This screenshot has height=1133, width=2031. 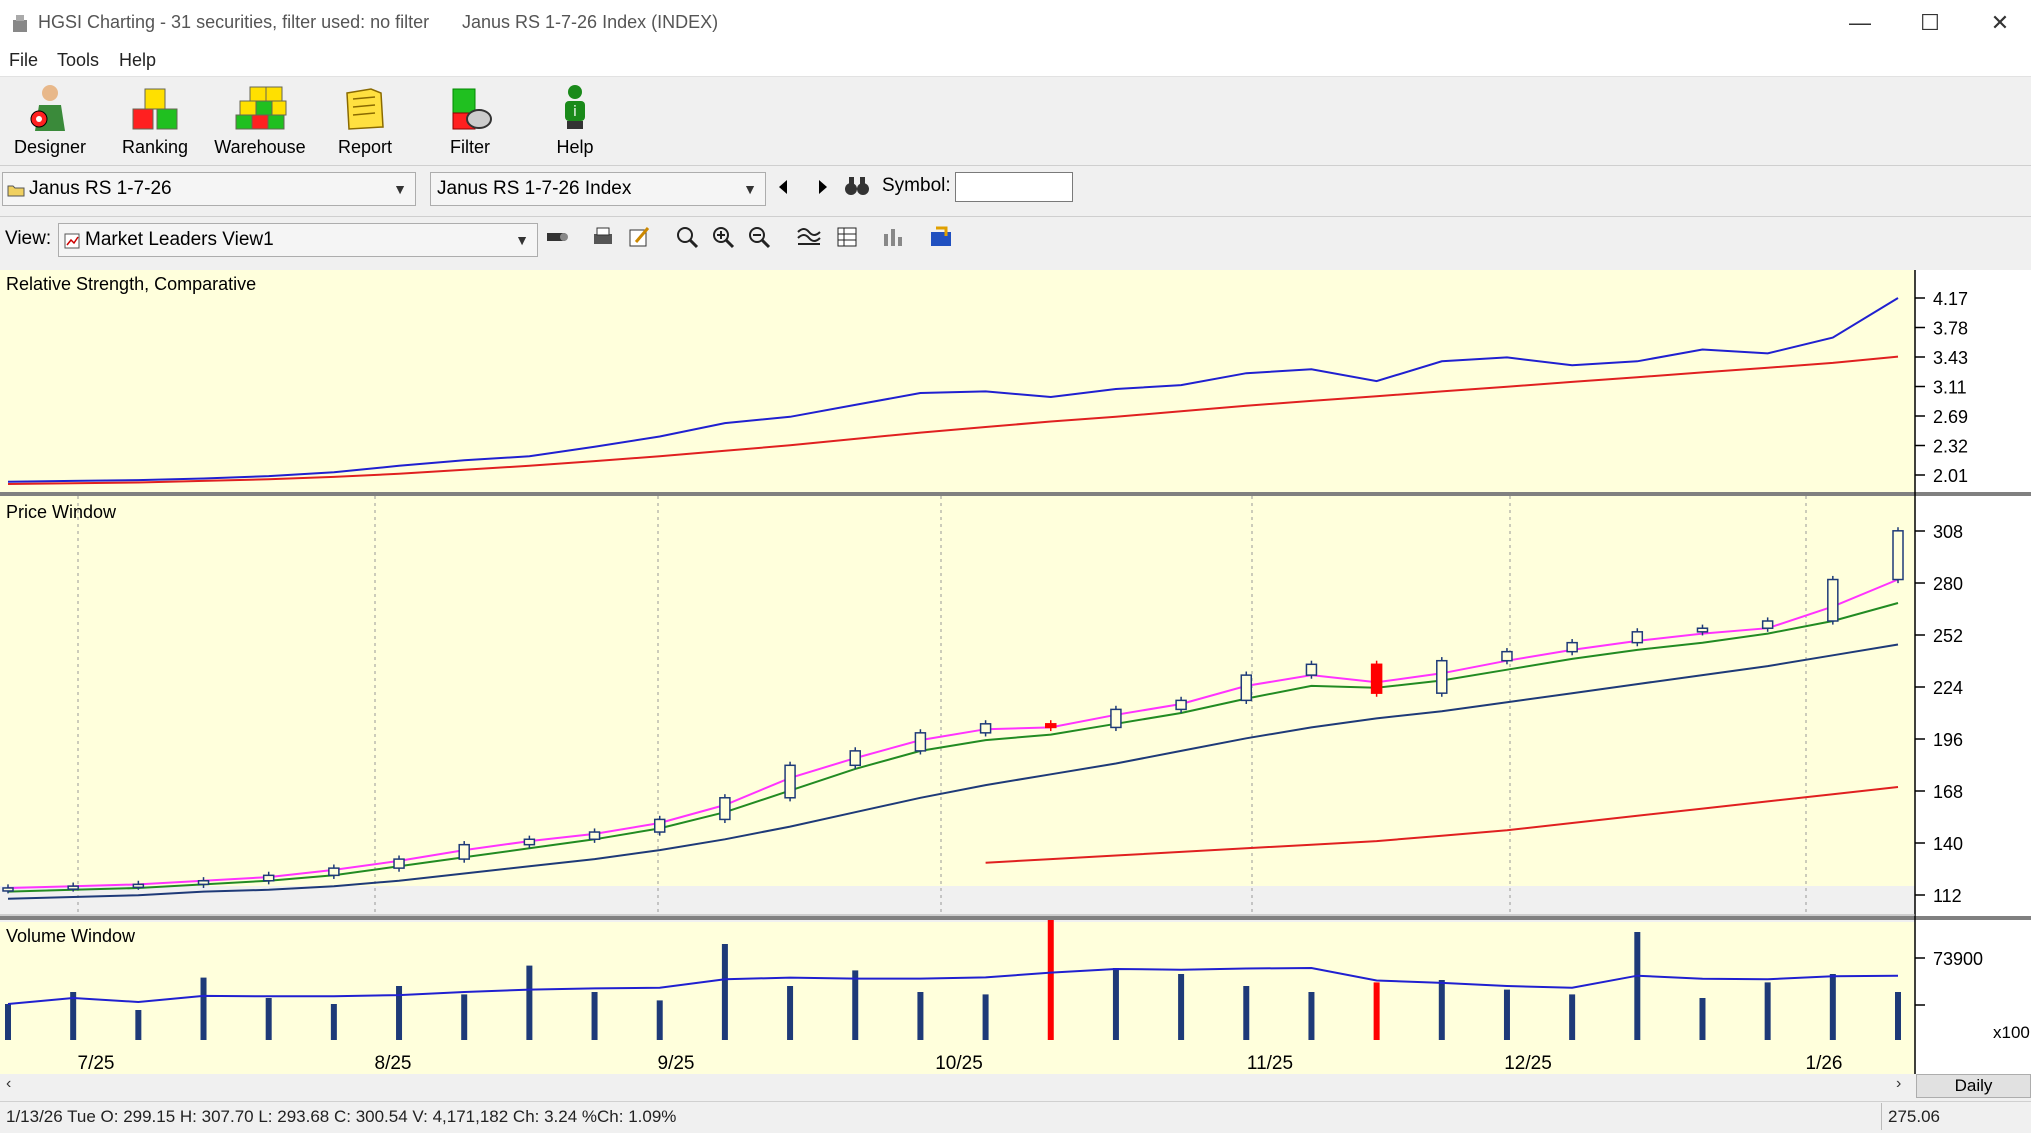 What do you see at coordinates (893, 237) in the screenshot?
I see `chart-type-icon` at bounding box center [893, 237].